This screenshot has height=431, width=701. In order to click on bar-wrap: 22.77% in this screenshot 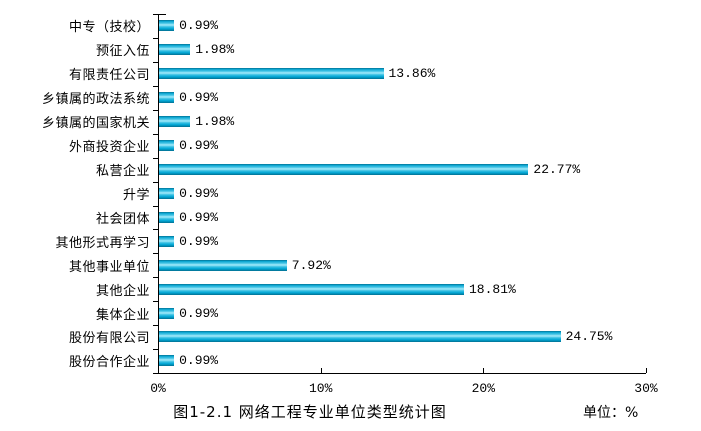, I will do `click(369, 169)`.